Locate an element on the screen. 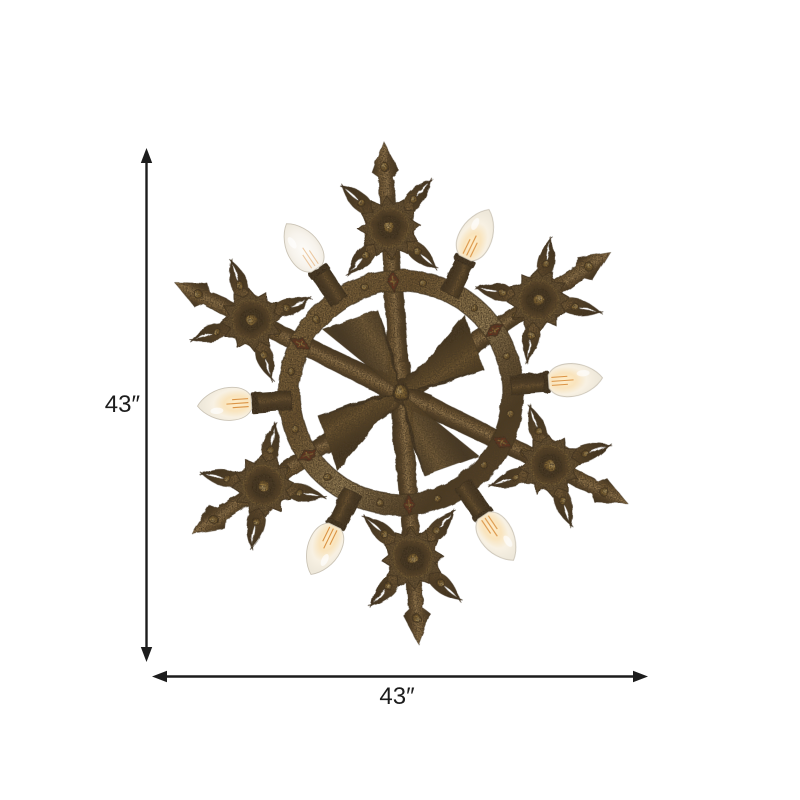 Image resolution: width=800 pixels, height=800 pixels. width-dimension: 43″ is located at coordinates (400, 690).